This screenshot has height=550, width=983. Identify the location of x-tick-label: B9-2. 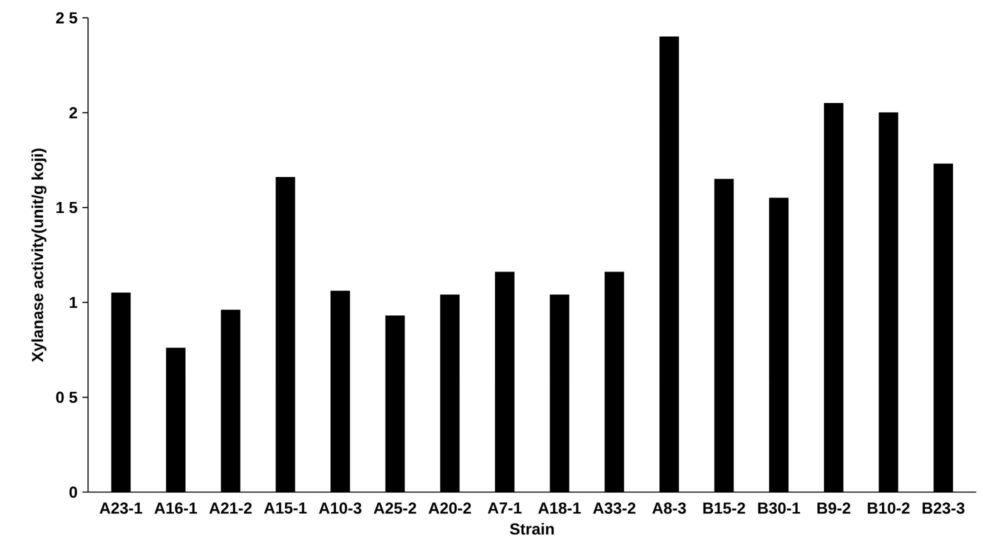
(833, 508).